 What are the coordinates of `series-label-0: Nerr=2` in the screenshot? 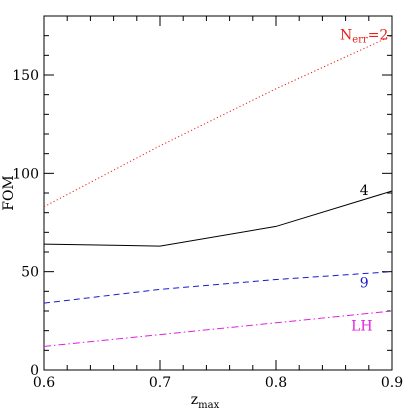 It's located at (364, 37).